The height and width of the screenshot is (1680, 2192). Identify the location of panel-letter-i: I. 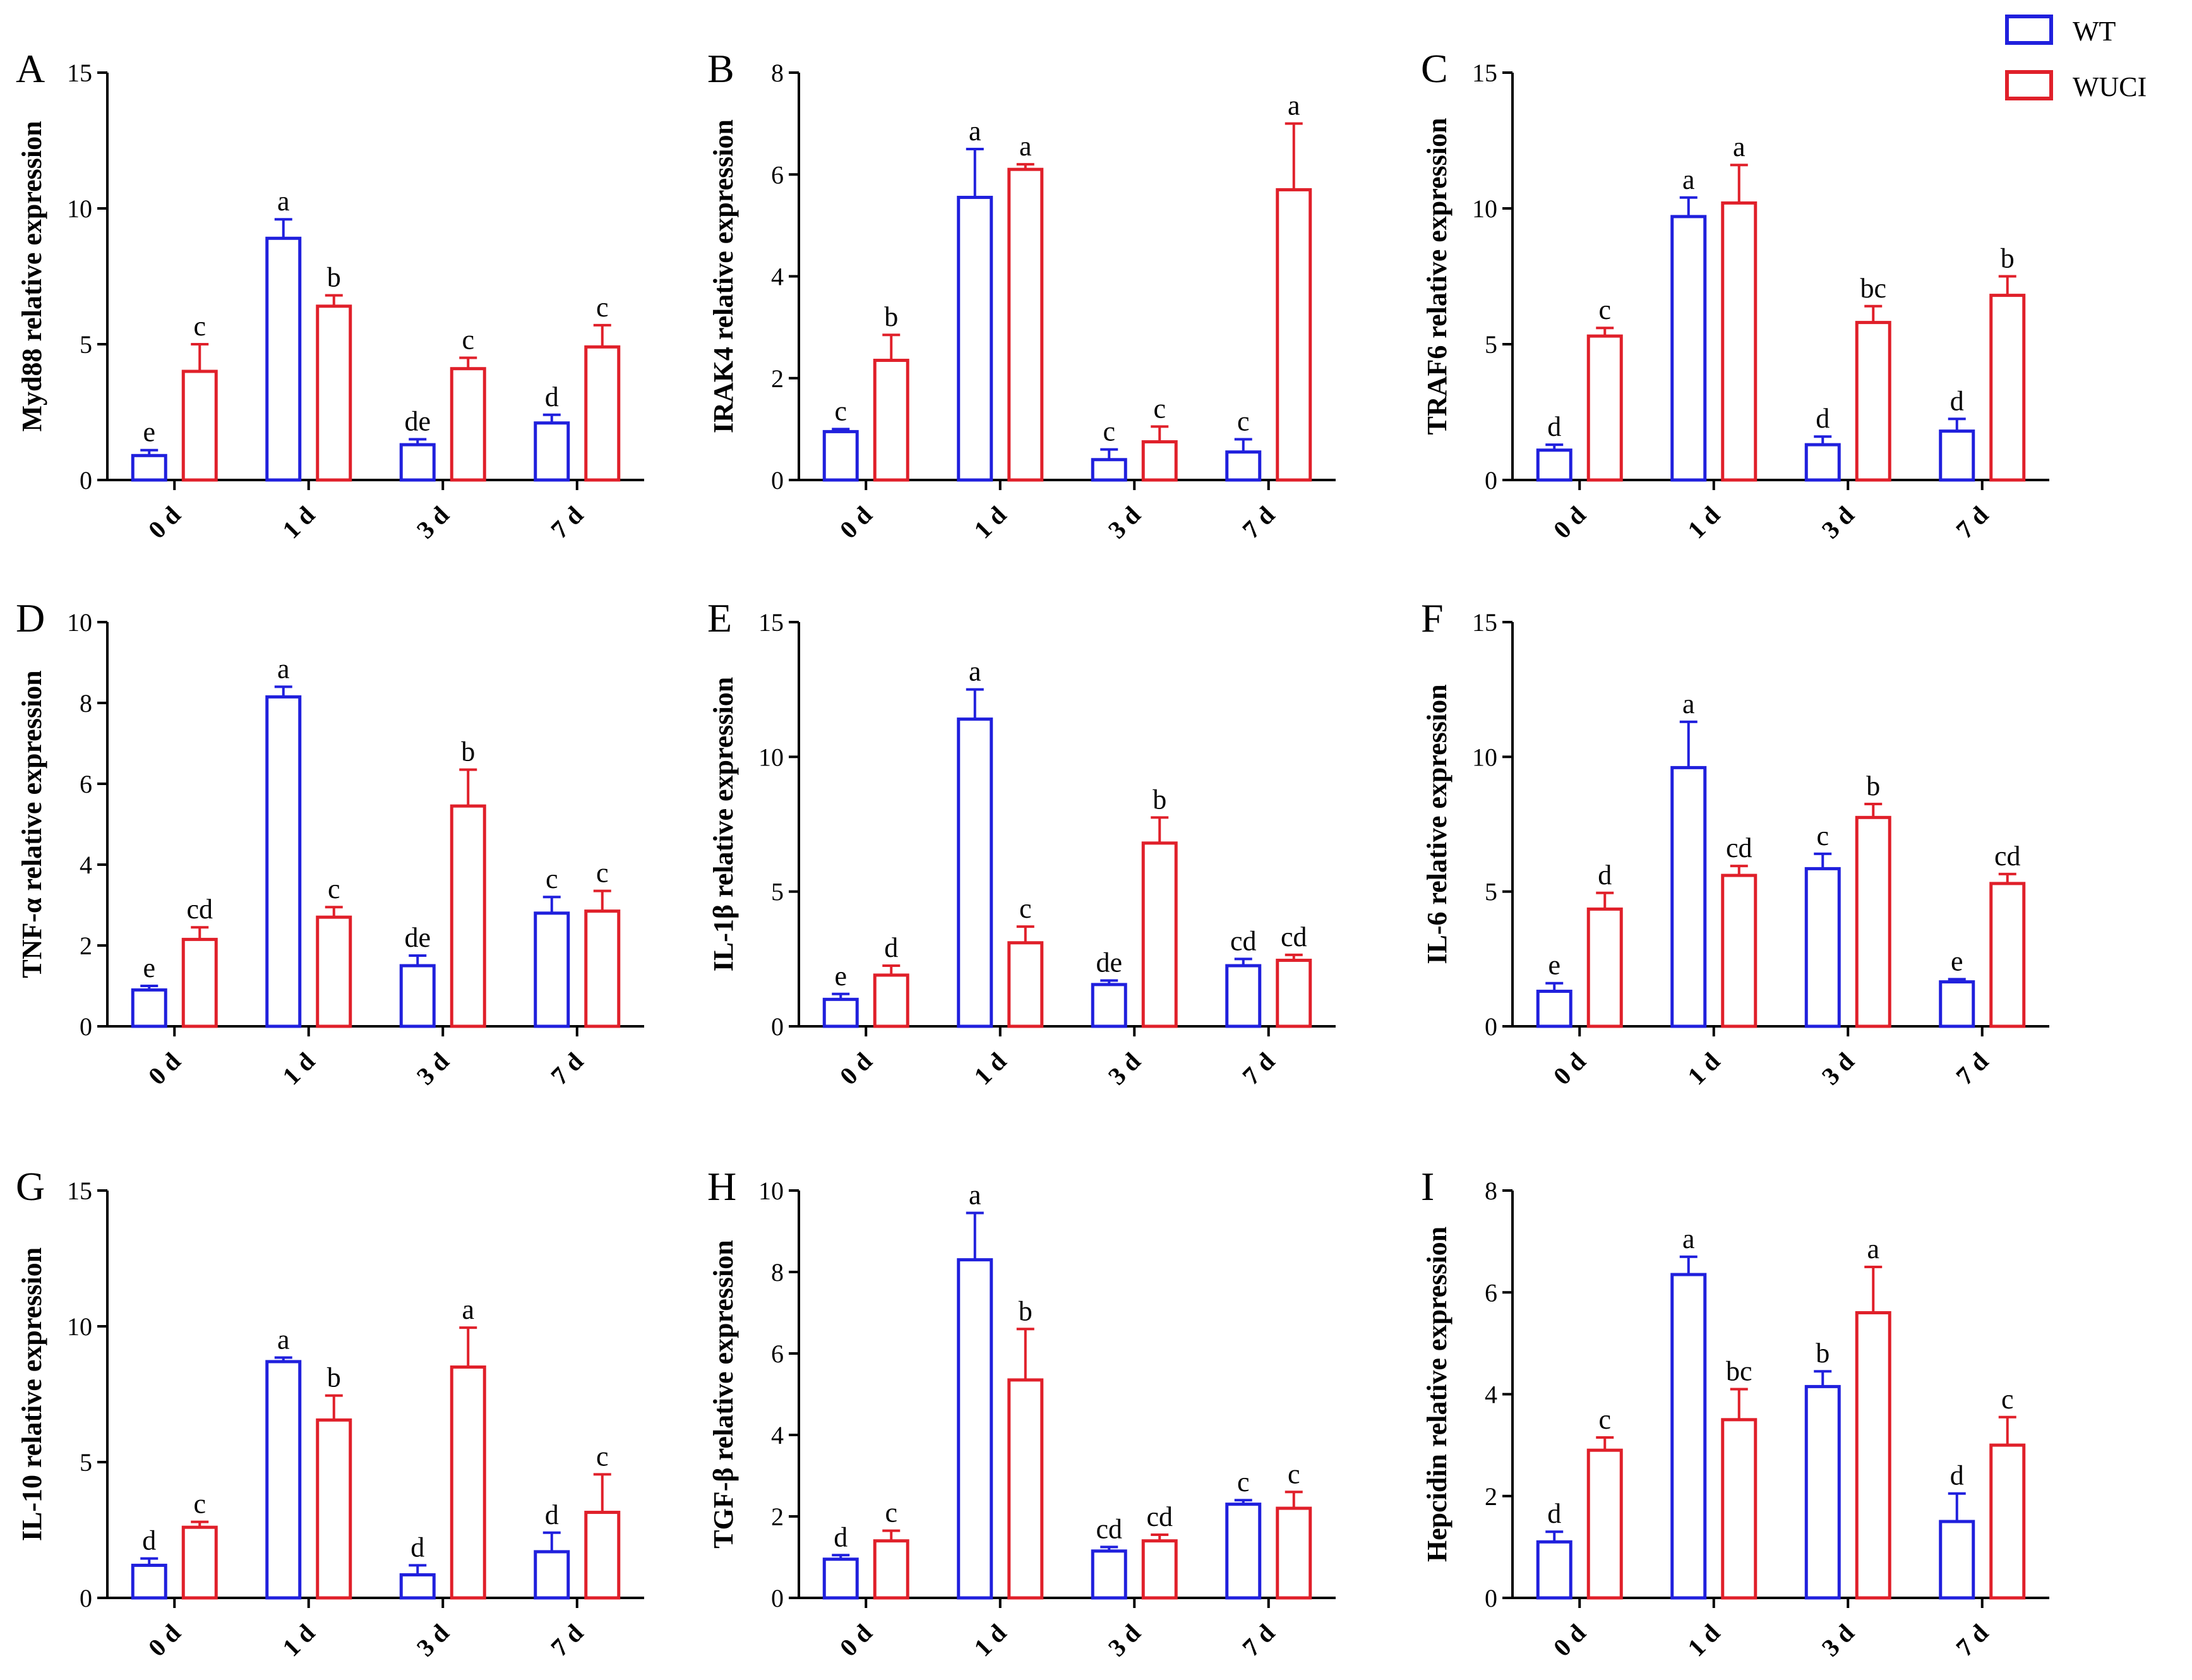
(1428, 1186).